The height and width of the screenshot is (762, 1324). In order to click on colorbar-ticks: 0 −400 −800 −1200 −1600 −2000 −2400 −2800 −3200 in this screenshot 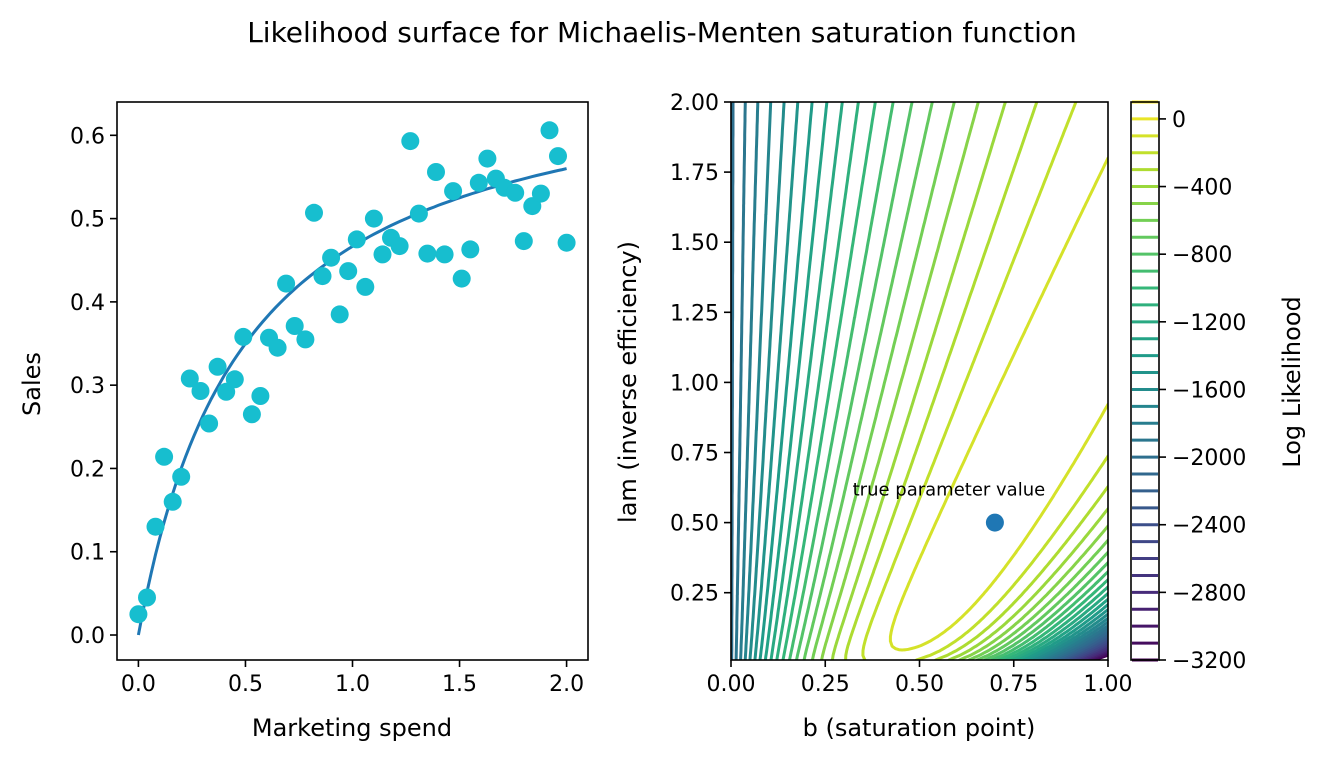, I will do `click(1202, 391)`.